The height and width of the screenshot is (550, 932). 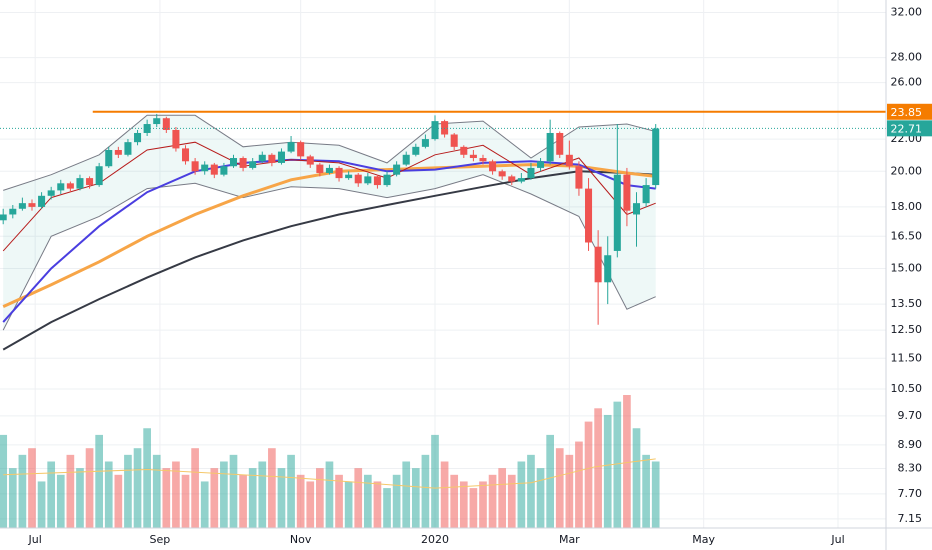 I want to click on moving-average, so click(x=329, y=196).